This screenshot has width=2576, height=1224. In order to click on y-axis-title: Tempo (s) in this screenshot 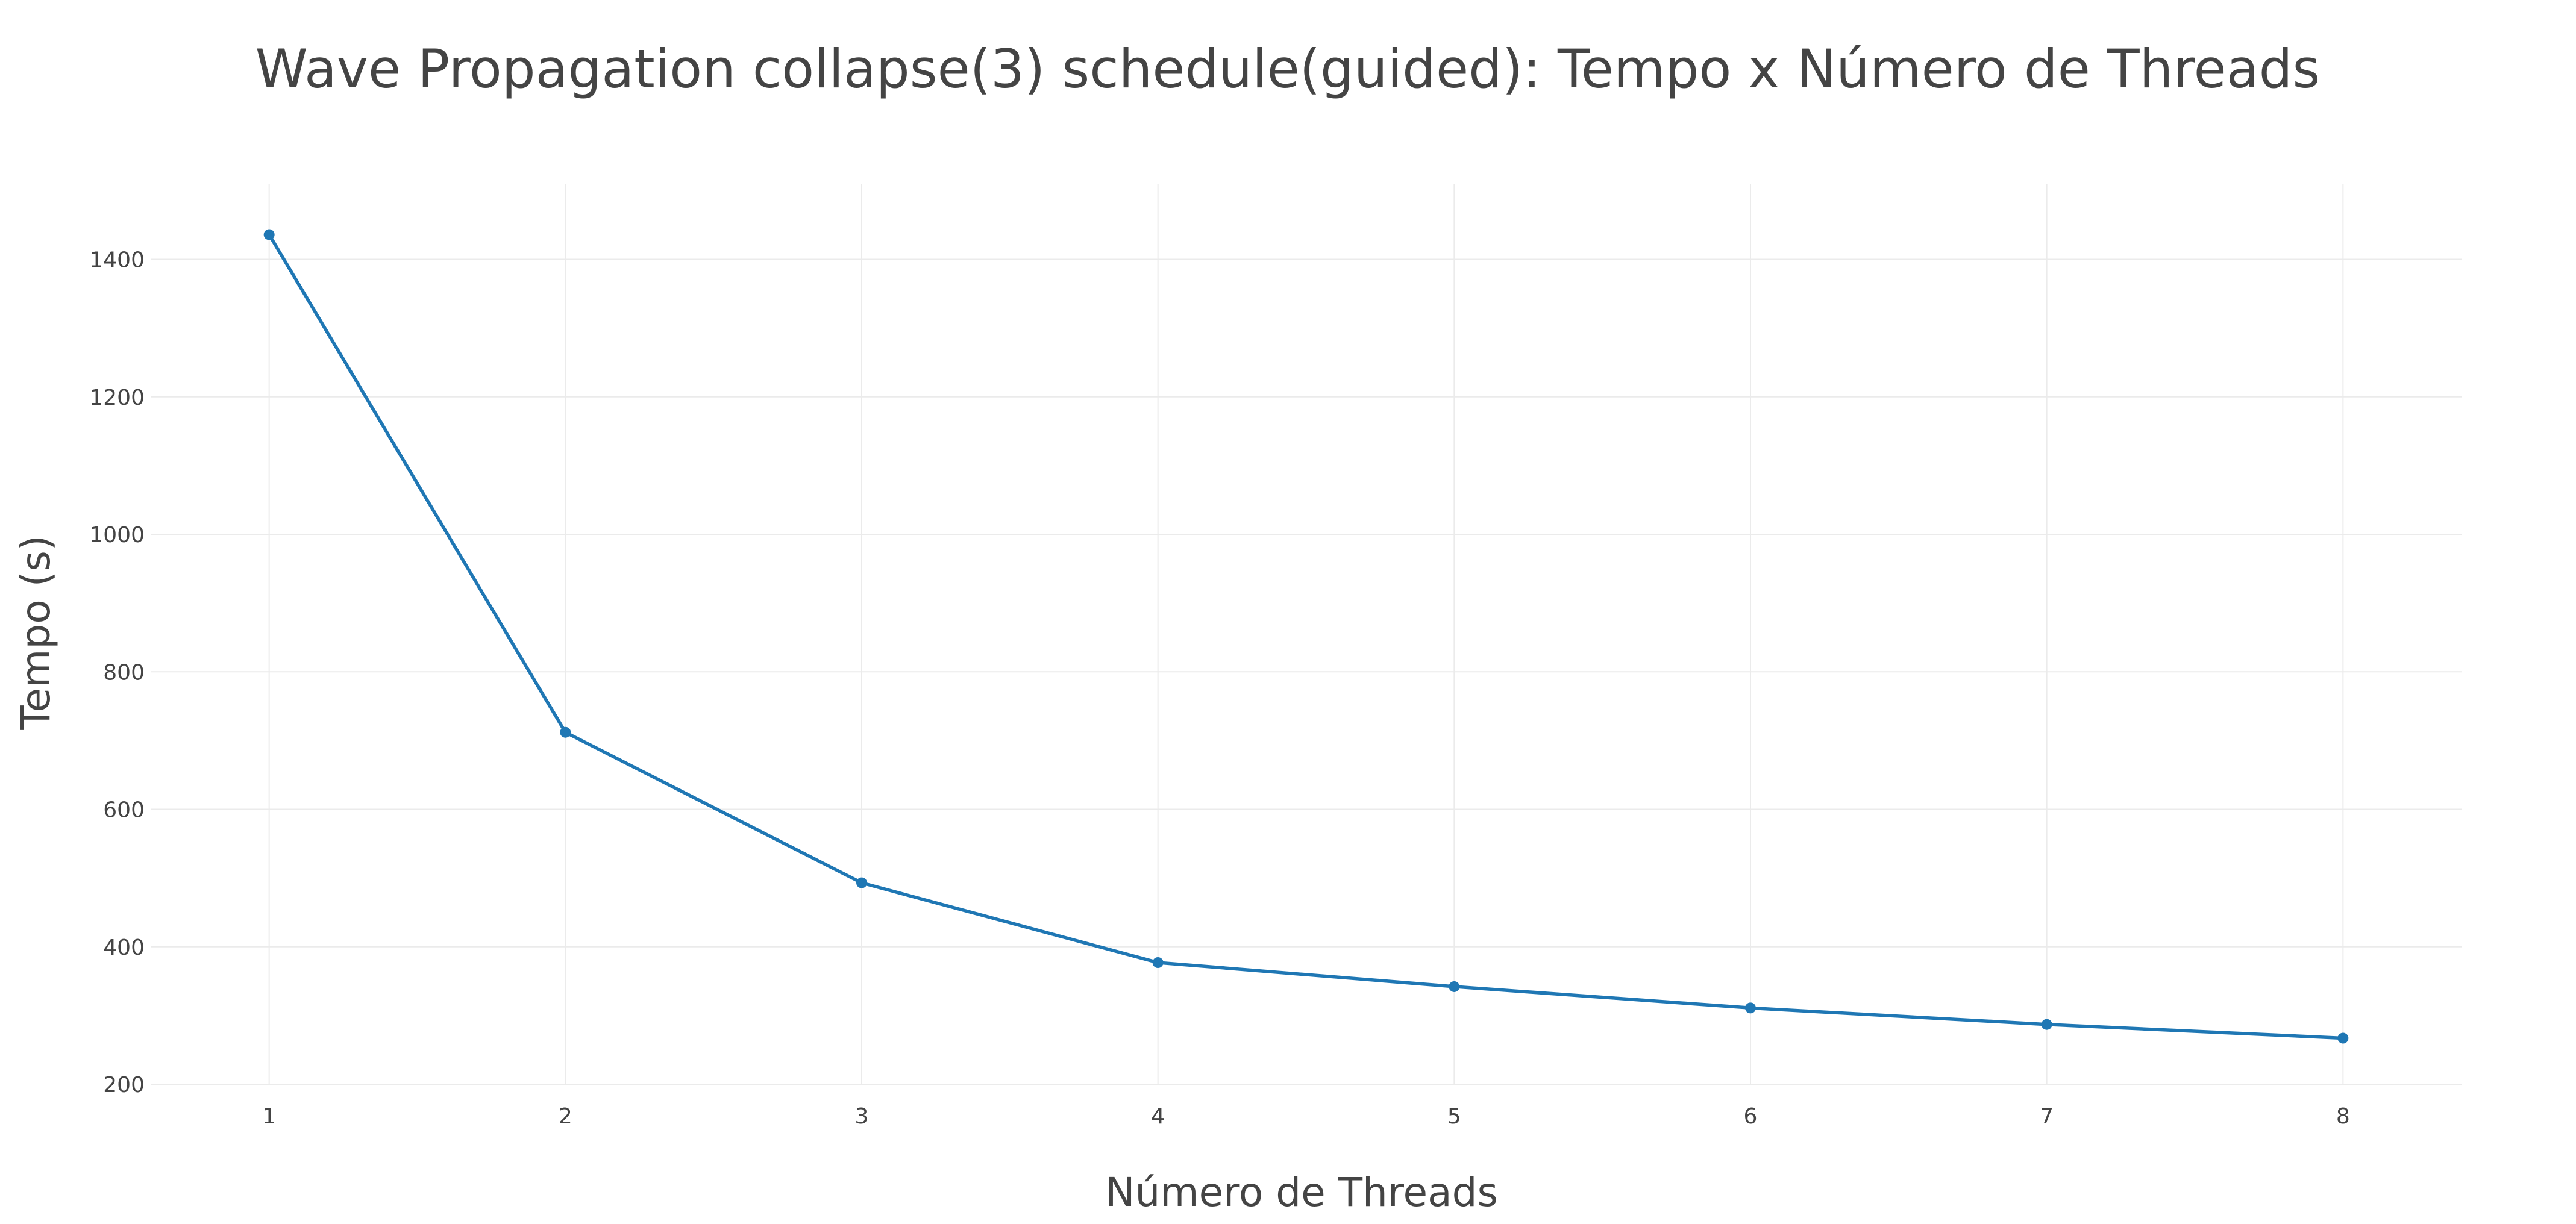, I will do `click(36, 633)`.